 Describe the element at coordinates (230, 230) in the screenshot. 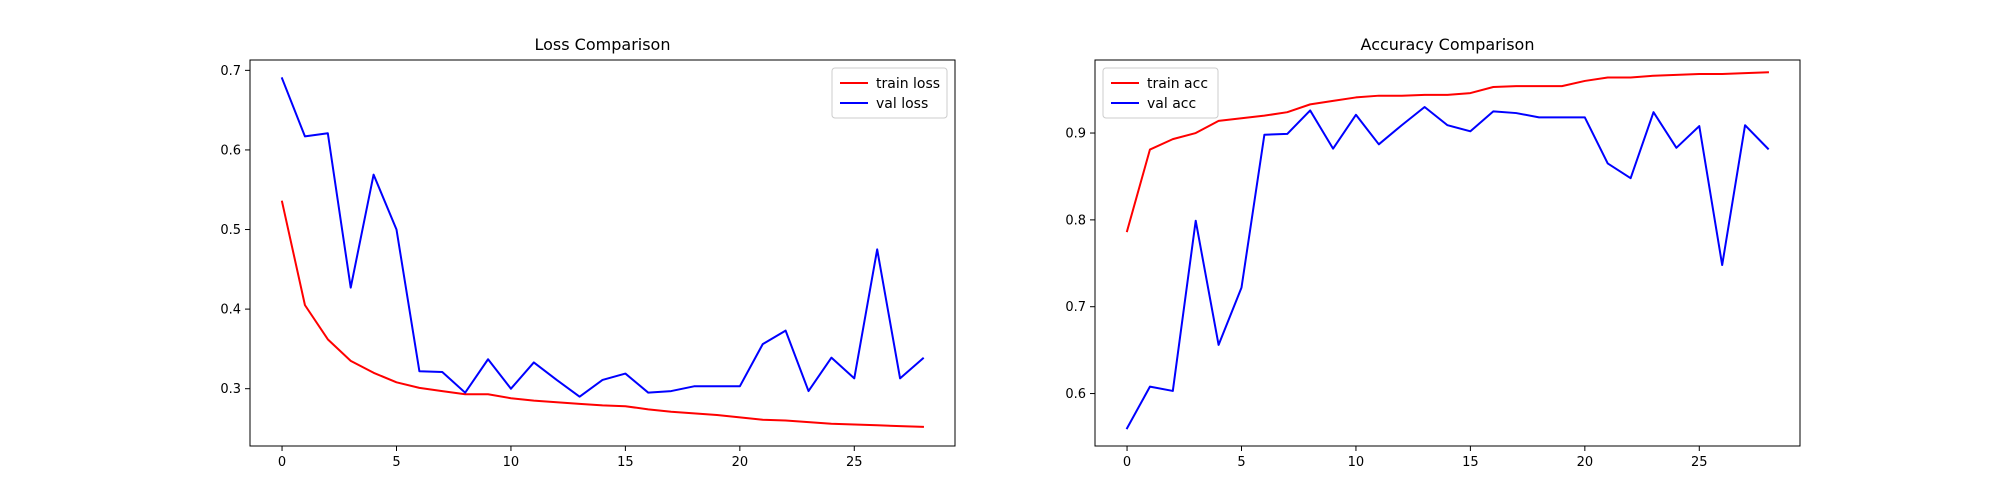

I see `loss-y-tick-label: 0.5` at that location.